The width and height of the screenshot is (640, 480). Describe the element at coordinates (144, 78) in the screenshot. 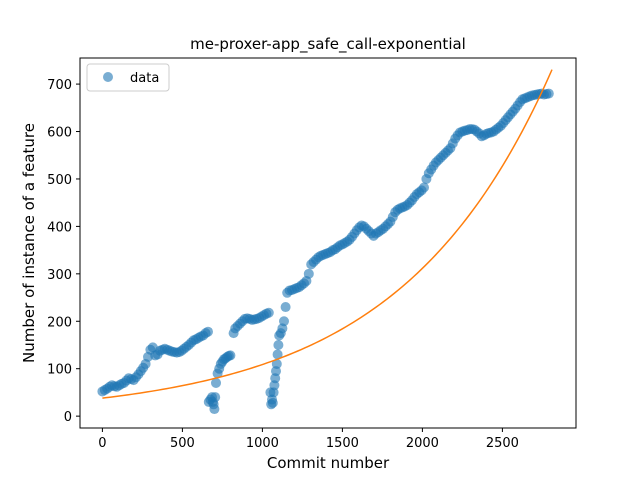

I see `legend-entry-data: data` at that location.